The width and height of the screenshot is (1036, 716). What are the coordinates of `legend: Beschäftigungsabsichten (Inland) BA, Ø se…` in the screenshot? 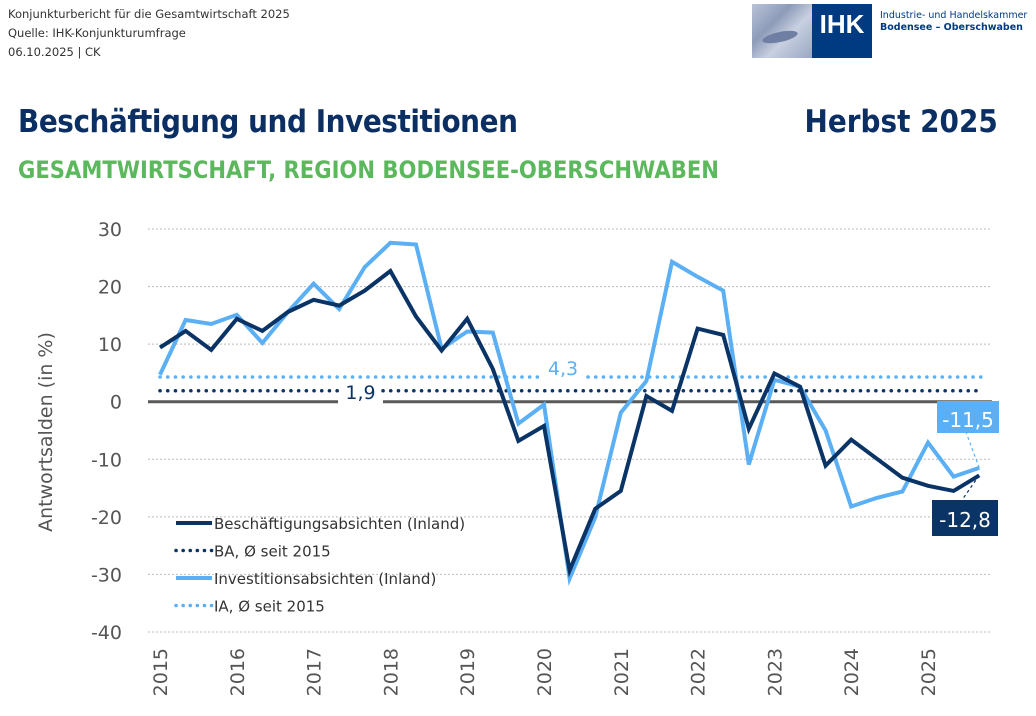 It's located at (319, 565).